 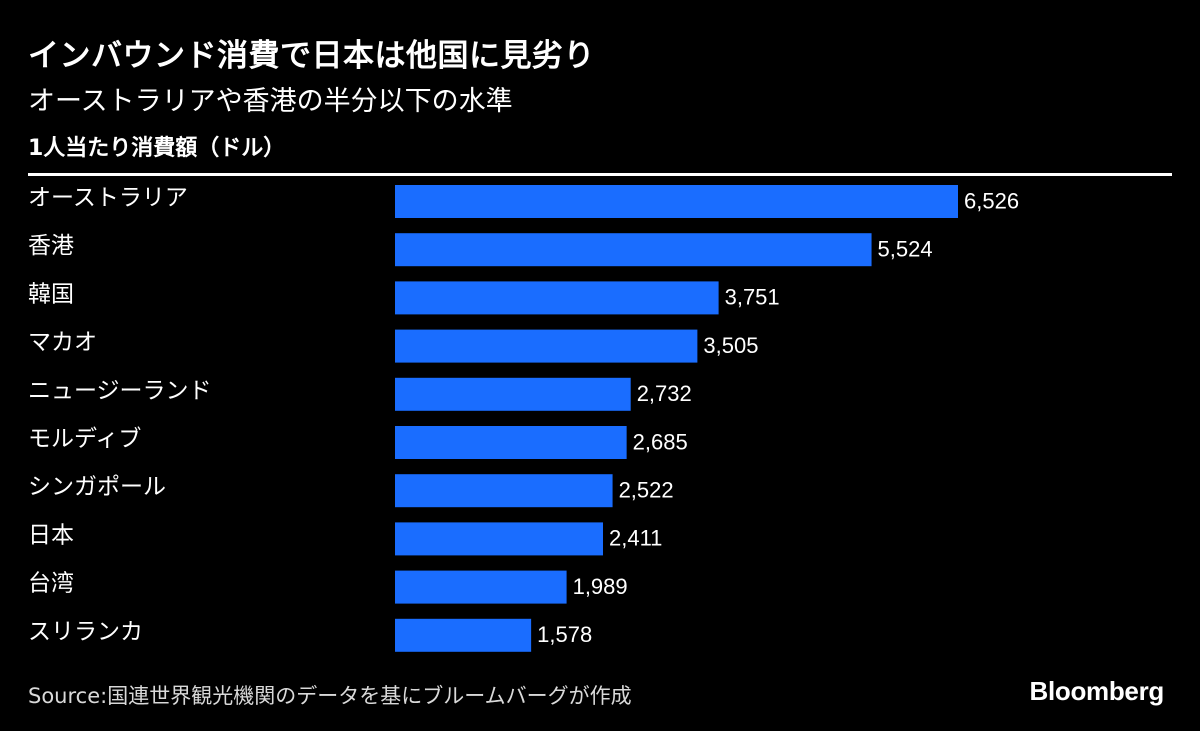 I want to click on category-label: マカオ, so click(x=62, y=343).